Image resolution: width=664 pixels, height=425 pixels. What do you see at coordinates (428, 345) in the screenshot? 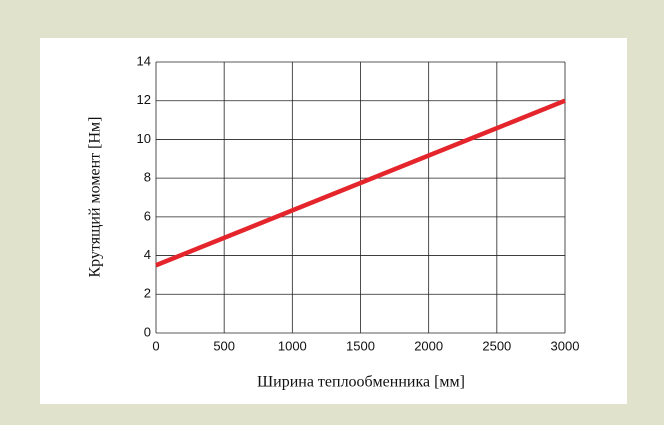
I see `x-tick-label: 2000` at bounding box center [428, 345].